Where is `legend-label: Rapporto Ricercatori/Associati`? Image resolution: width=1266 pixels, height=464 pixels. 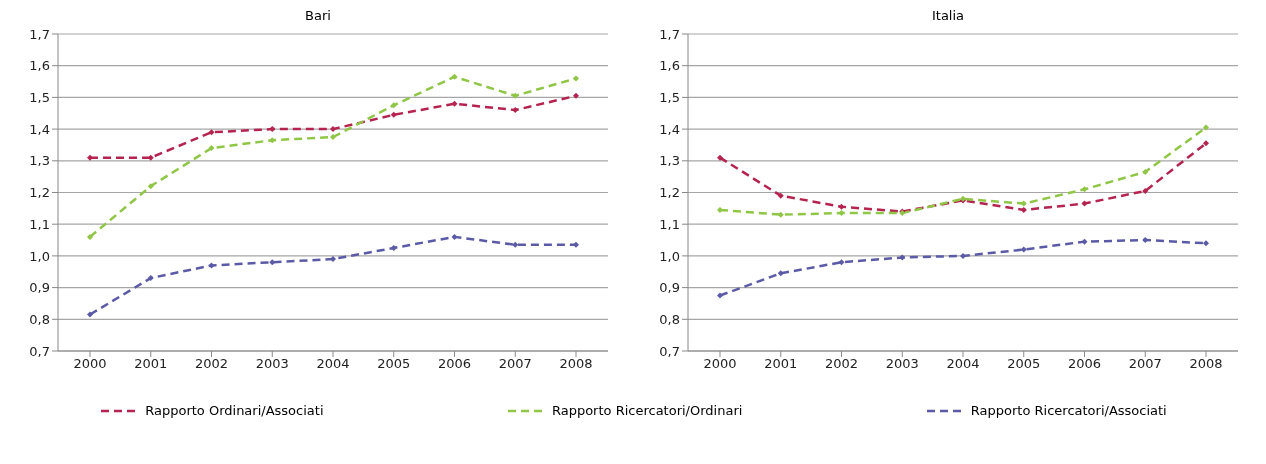 legend-label: Rapporto Ricercatori/Associati is located at coordinates (1068, 410).